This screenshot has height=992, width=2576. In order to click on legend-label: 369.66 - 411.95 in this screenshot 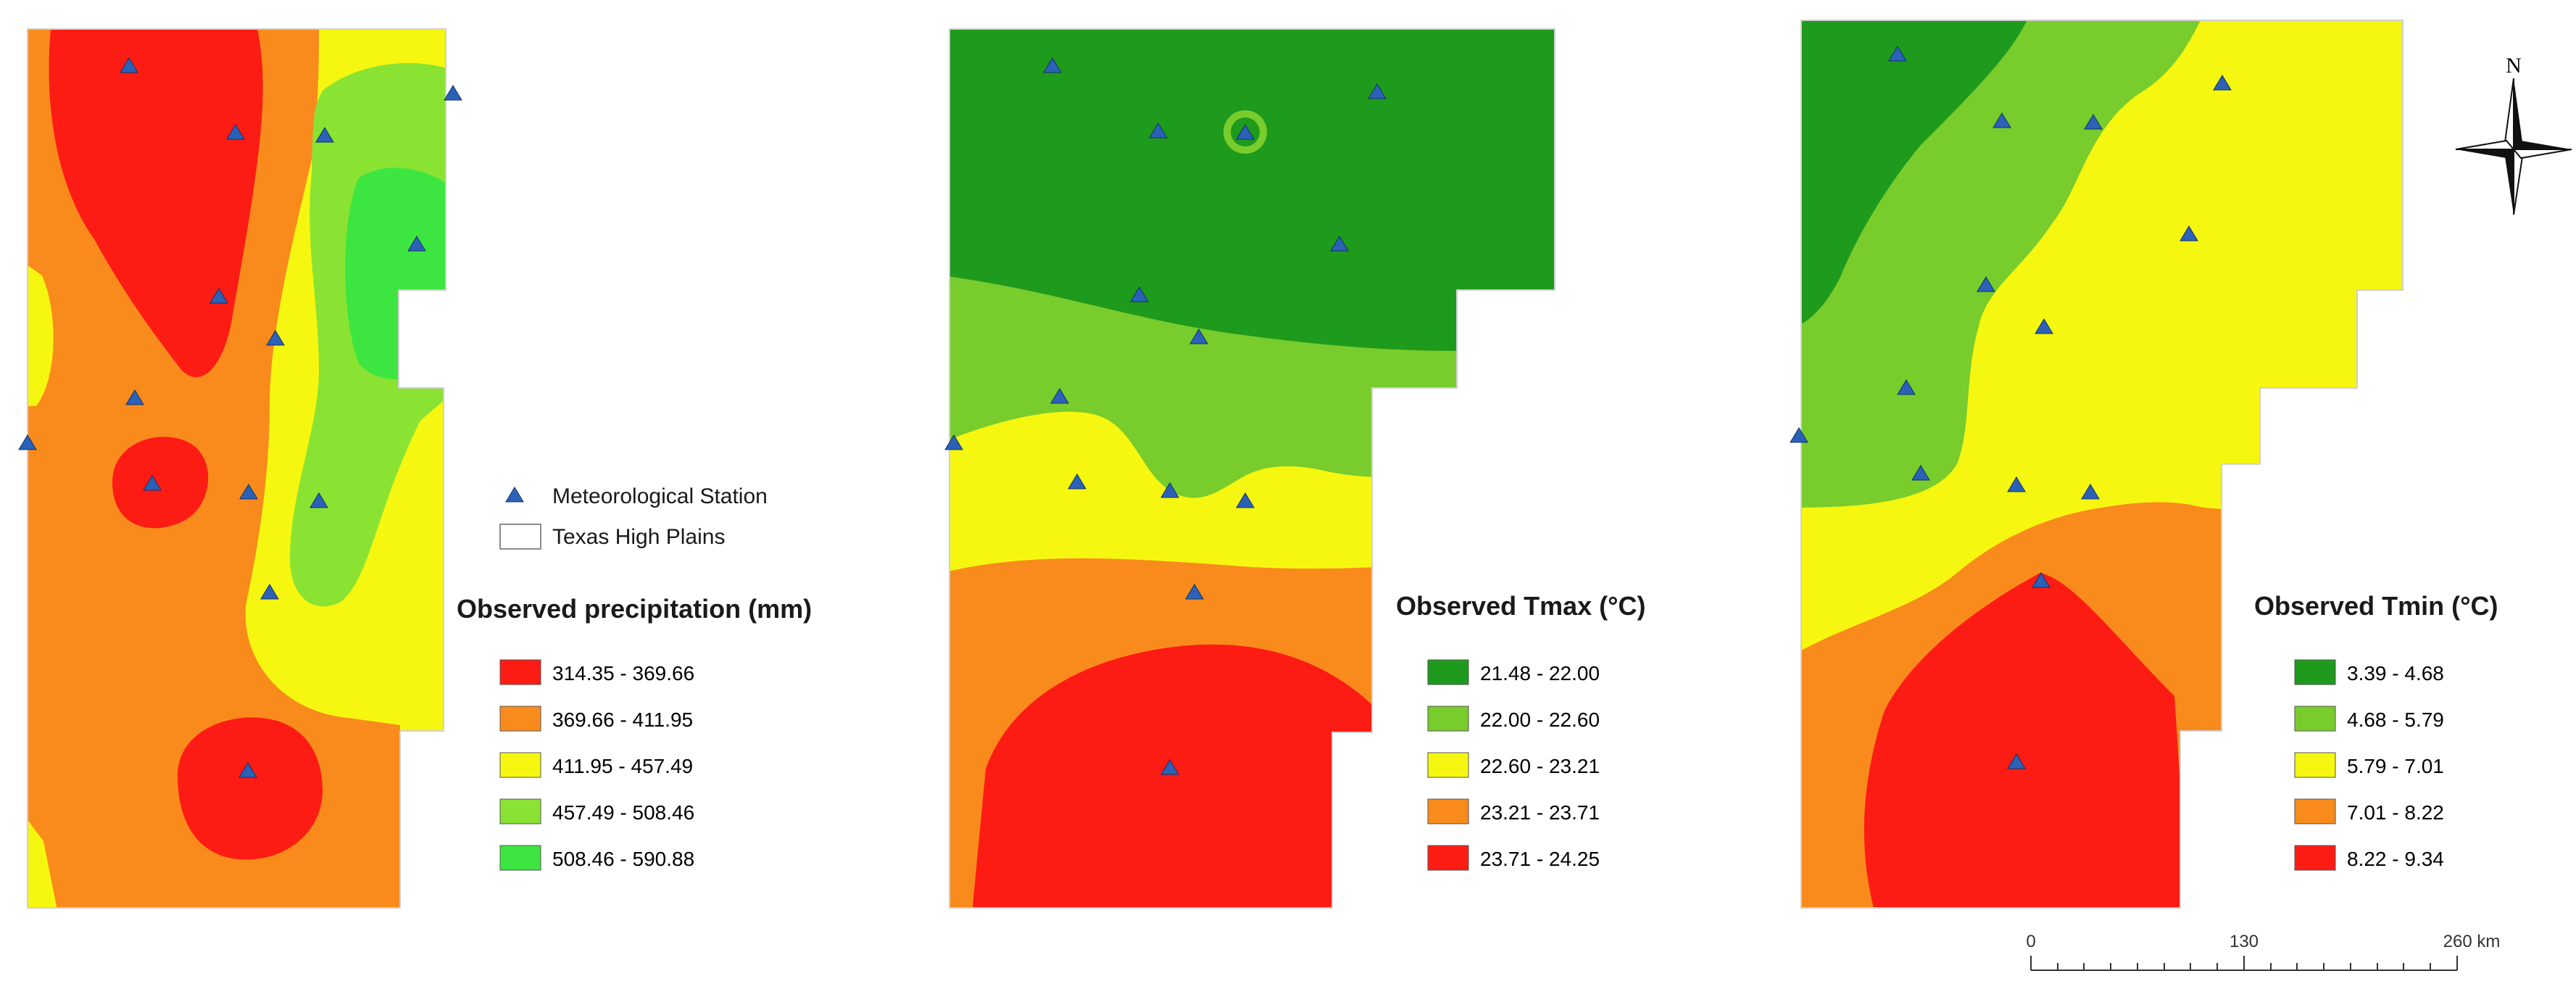, I will do `click(622, 719)`.